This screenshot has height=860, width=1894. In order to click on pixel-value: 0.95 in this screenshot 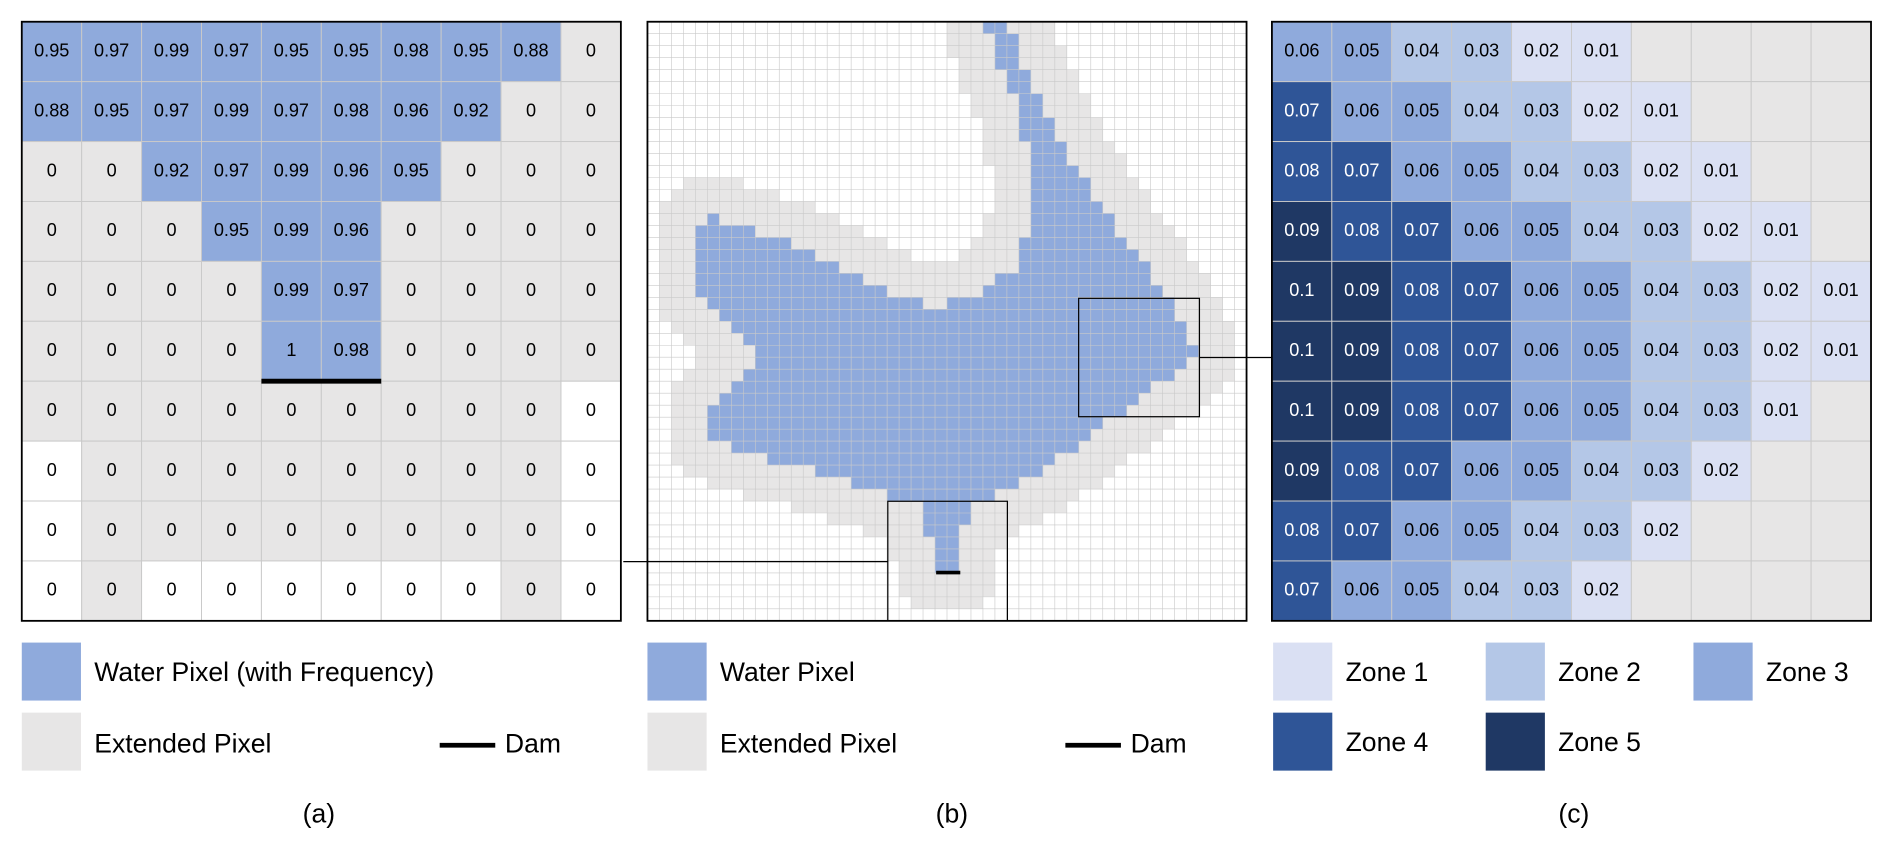, I will do `click(51, 50)`.